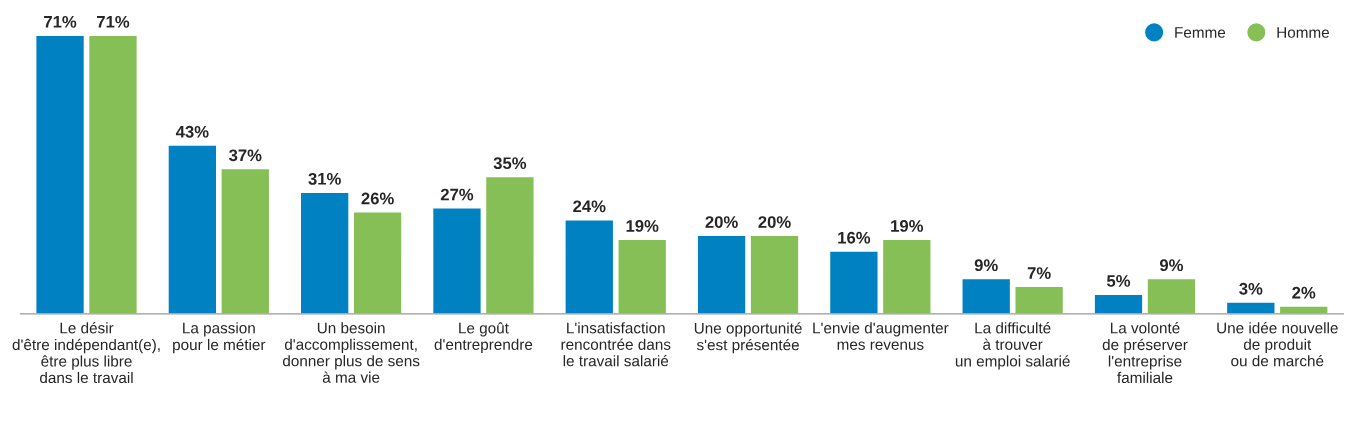 The image size is (1357, 430). What do you see at coordinates (192, 131) in the screenshot?
I see `data-label: 43%` at bounding box center [192, 131].